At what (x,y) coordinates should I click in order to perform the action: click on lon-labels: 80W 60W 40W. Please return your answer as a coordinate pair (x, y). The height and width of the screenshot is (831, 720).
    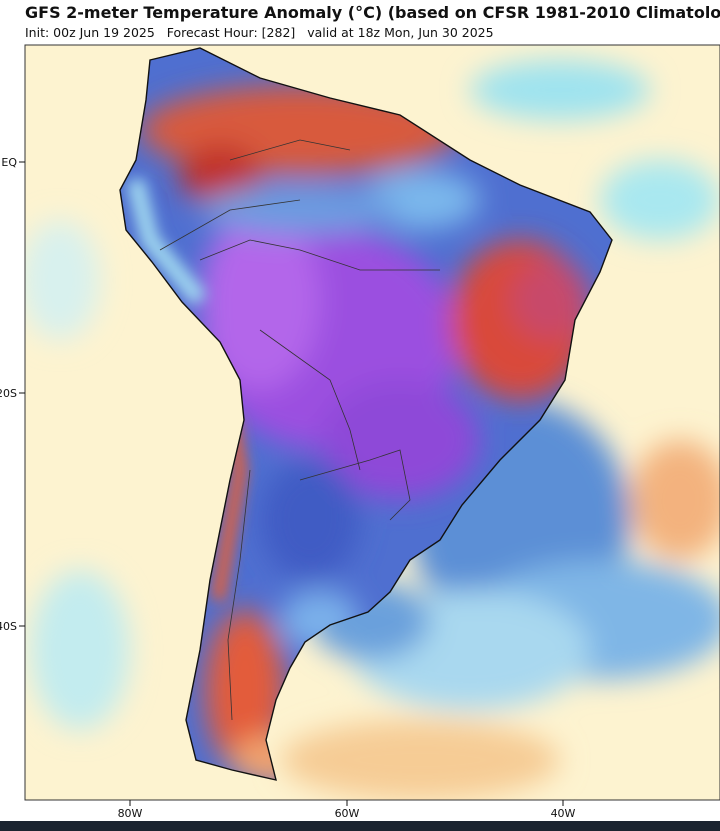
    Looking at the image, I should click on (347, 810).